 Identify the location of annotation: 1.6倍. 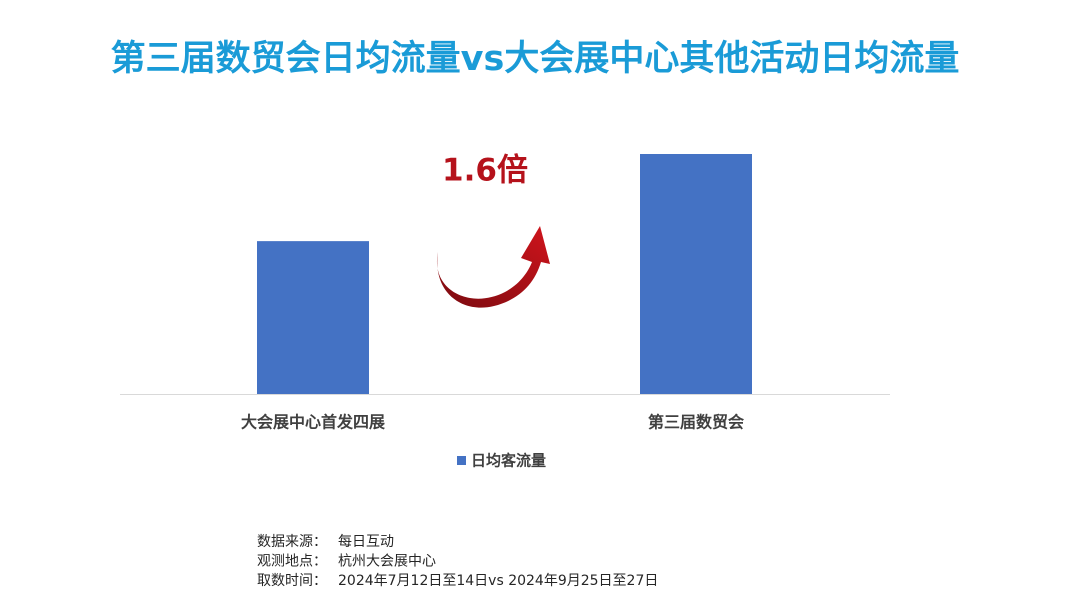
(485, 171).